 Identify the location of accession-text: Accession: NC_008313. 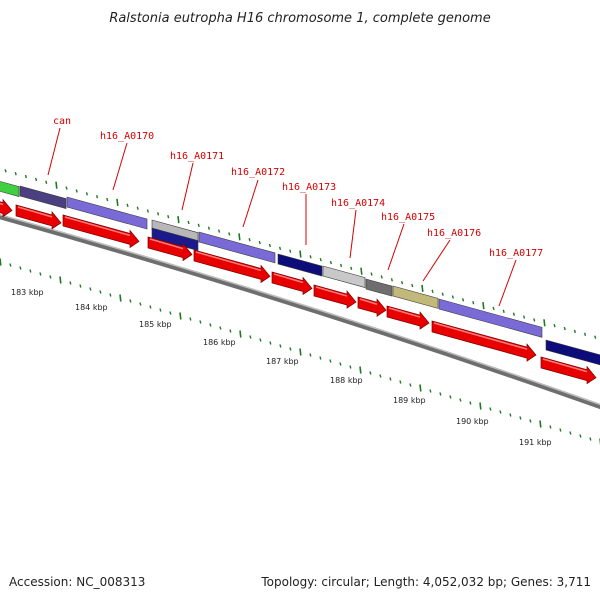
(77, 582).